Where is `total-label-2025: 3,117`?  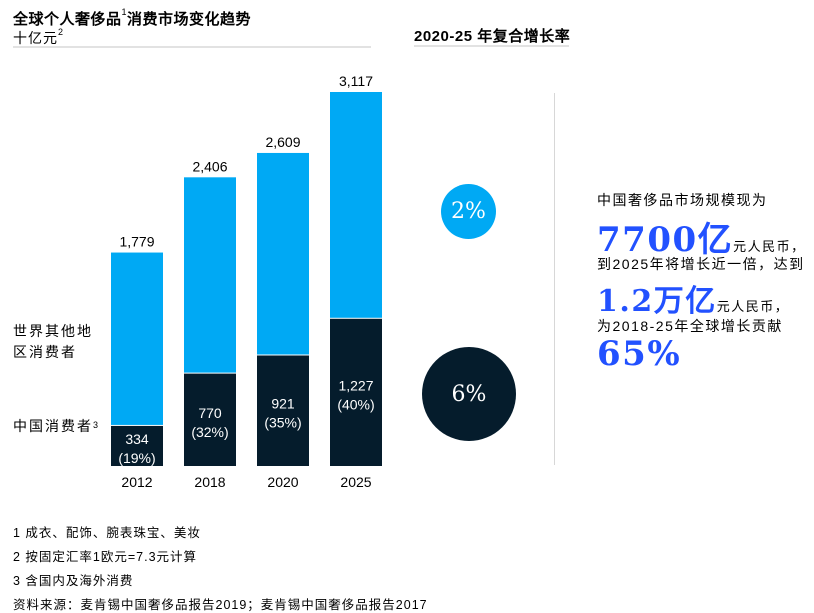 total-label-2025: 3,117 is located at coordinates (356, 81).